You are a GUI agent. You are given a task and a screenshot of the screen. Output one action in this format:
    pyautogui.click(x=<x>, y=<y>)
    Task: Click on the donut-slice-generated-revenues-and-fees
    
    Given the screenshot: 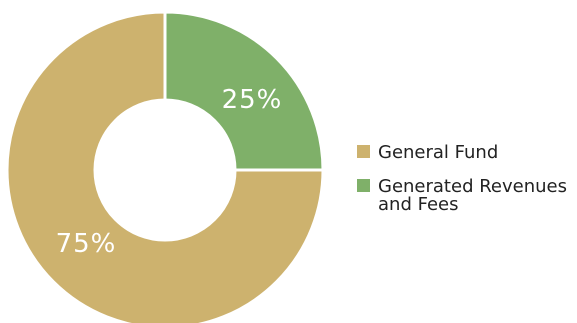 What is the action you would take?
    pyautogui.click(x=244, y=91)
    